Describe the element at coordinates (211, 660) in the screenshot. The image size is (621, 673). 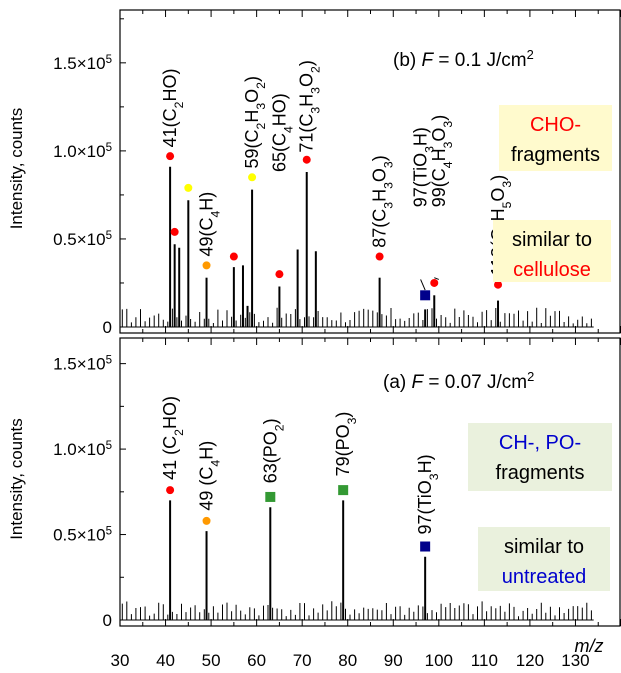
I see `x-tick-label: 50` at that location.